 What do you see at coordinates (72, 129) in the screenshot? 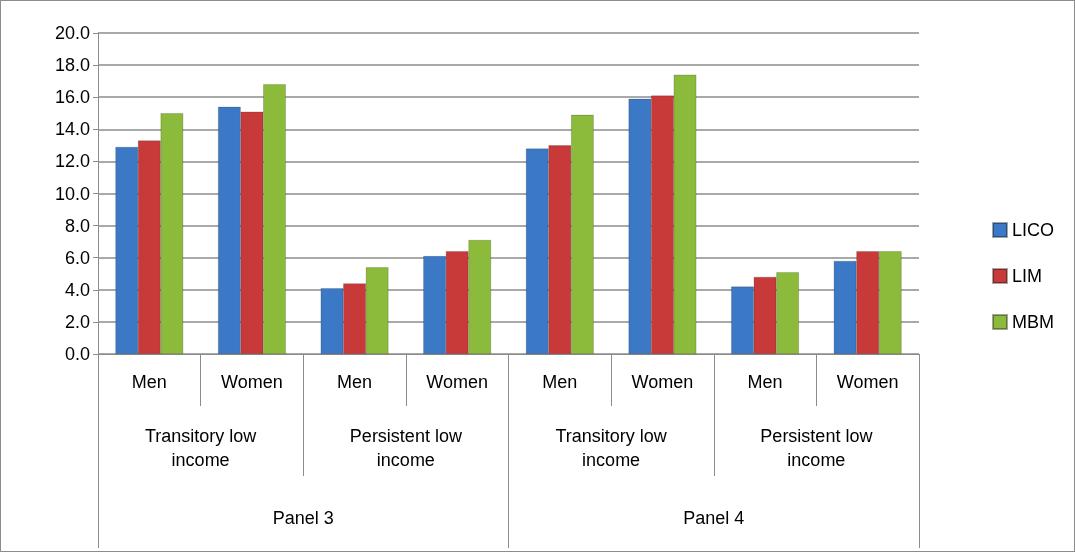
I see `y-tick-label: 14.0` at bounding box center [72, 129].